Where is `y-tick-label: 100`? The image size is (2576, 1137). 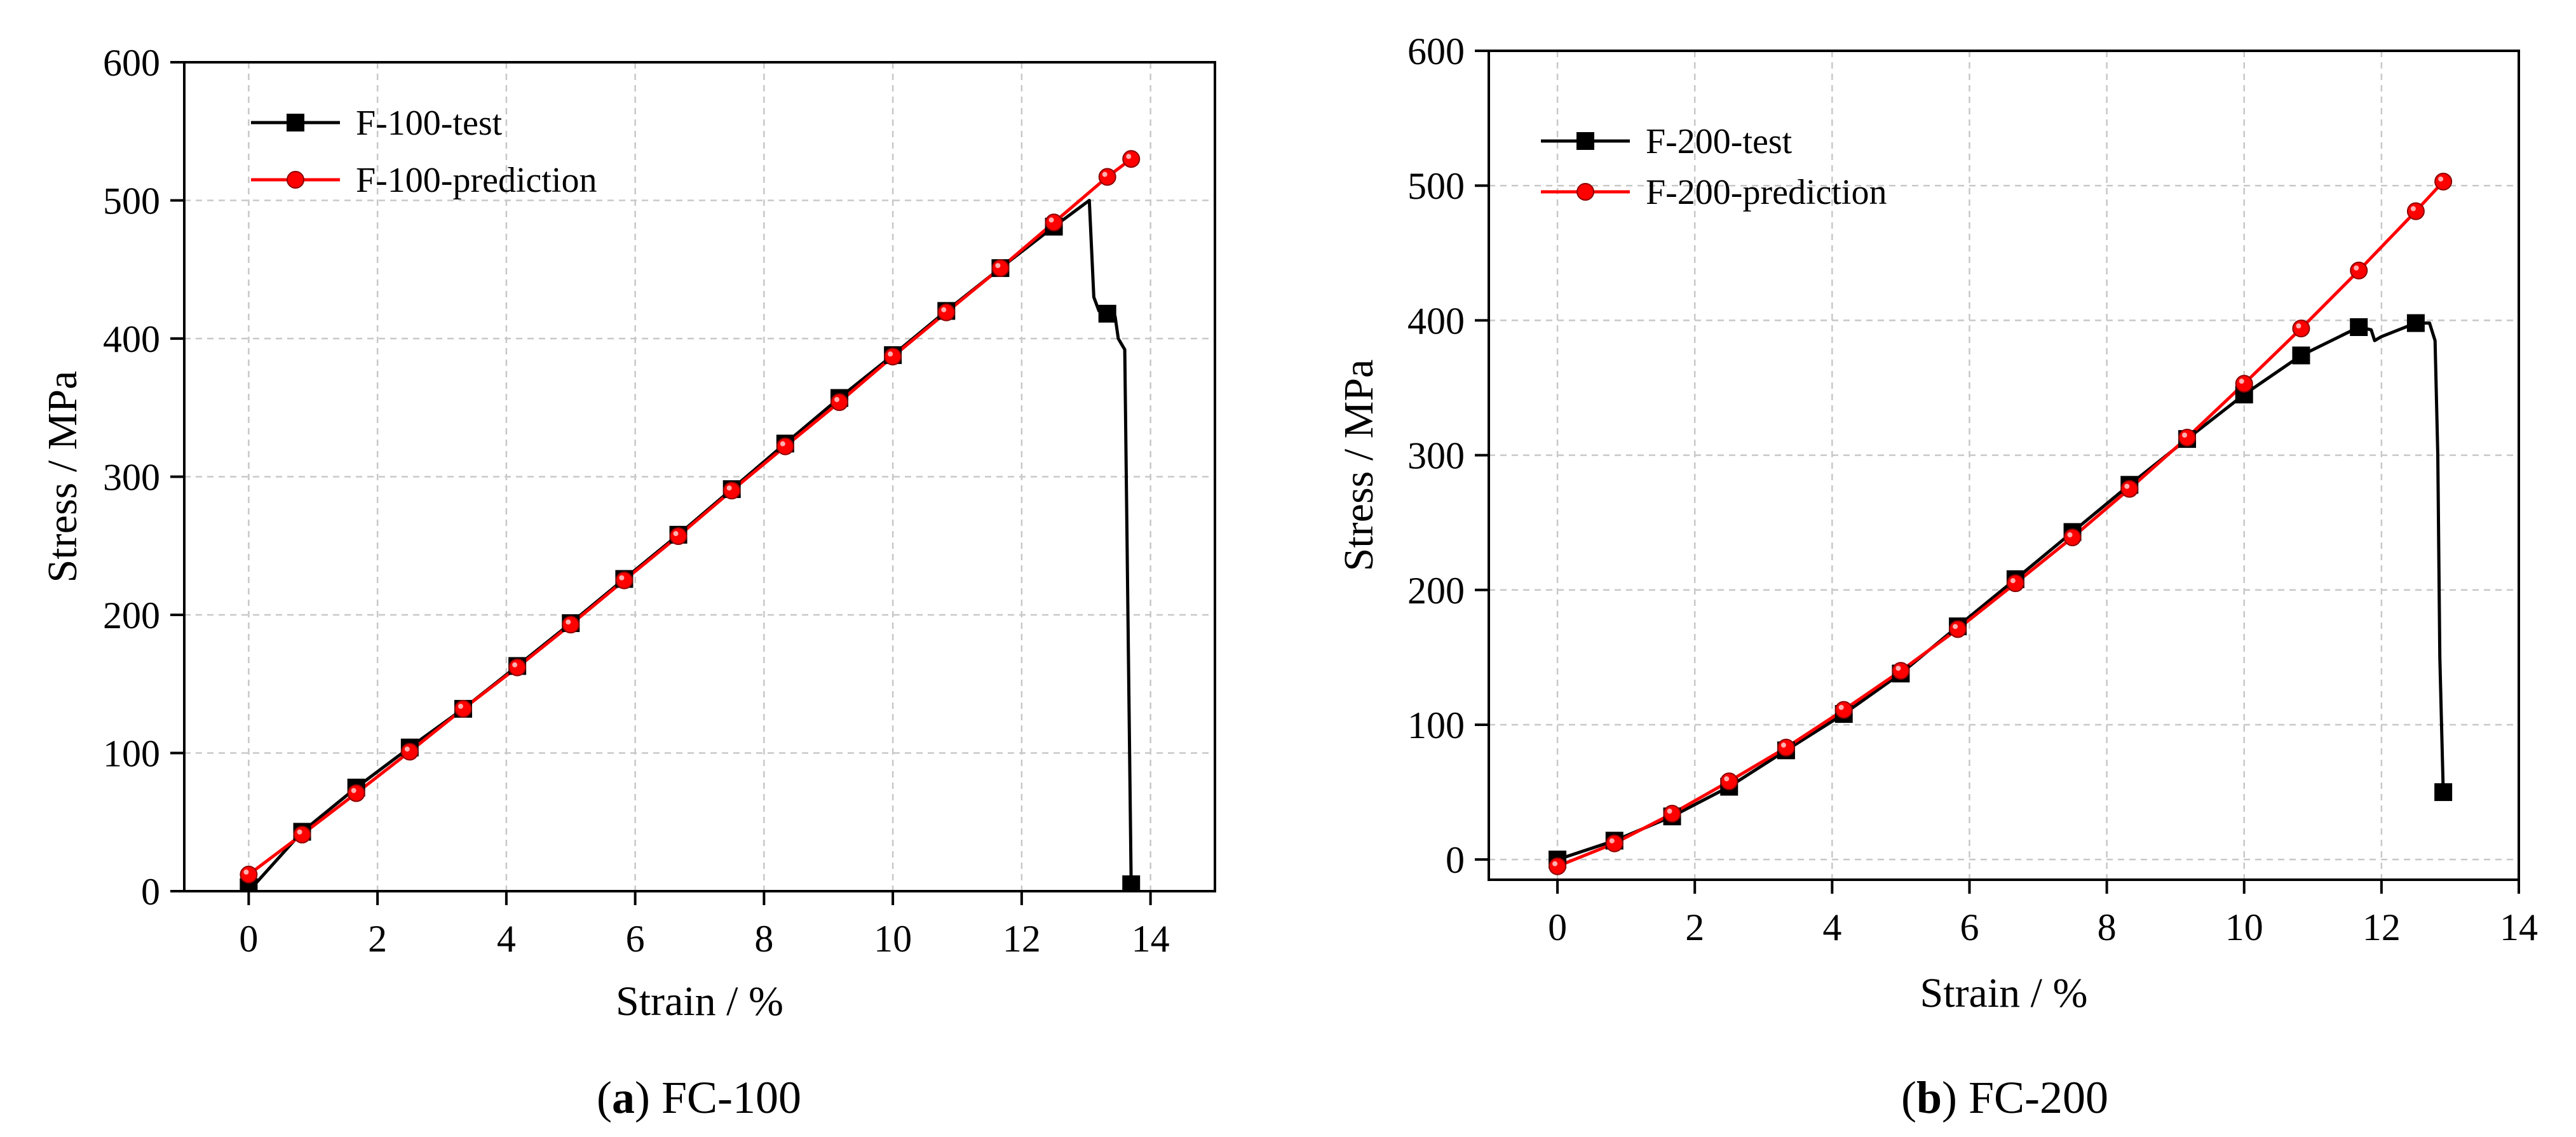 y-tick-label: 100 is located at coordinates (1436, 725).